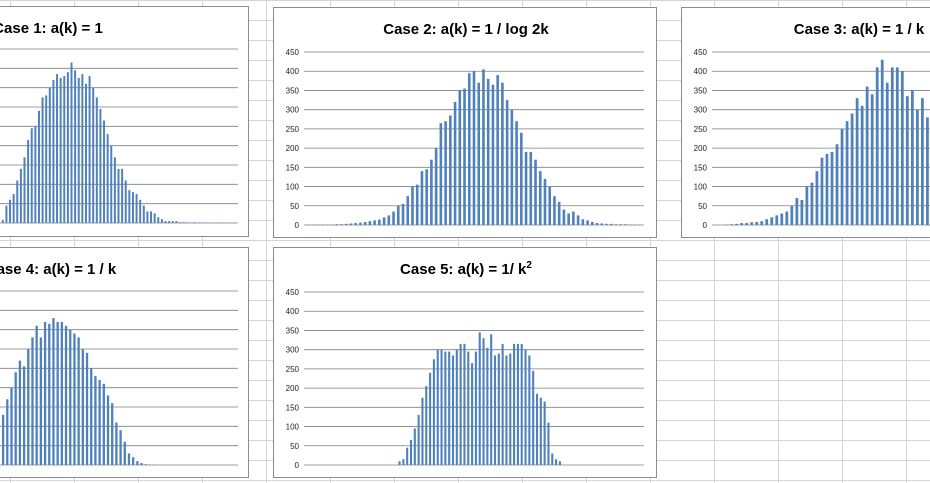  What do you see at coordinates (701, 148) in the screenshot?
I see `y-tick-label: 200` at bounding box center [701, 148].